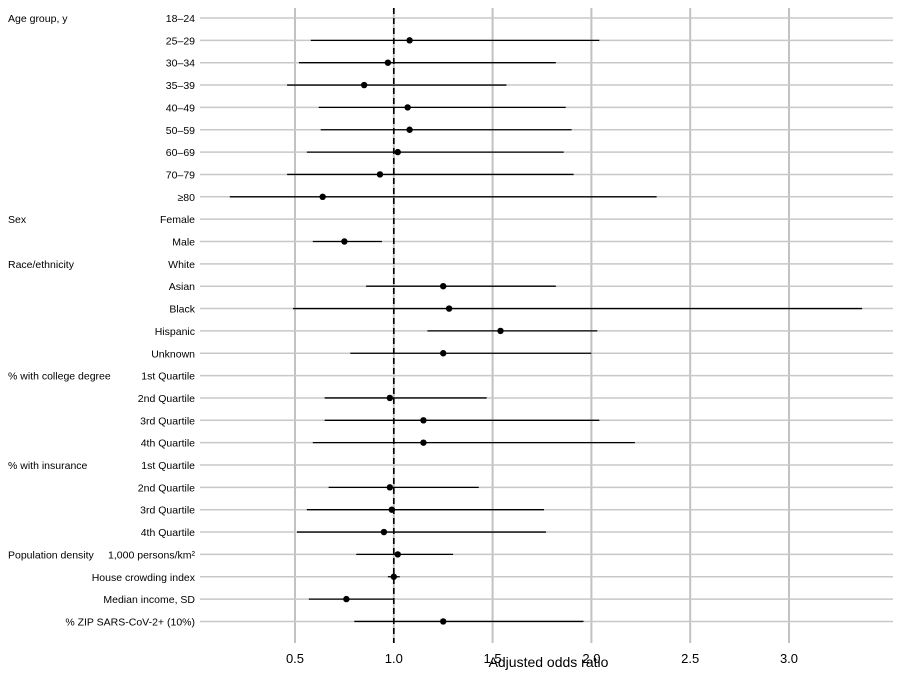 The width and height of the screenshot is (900, 673). I want to click on x-axis-label: Adjusted odds ratio, so click(549, 662).